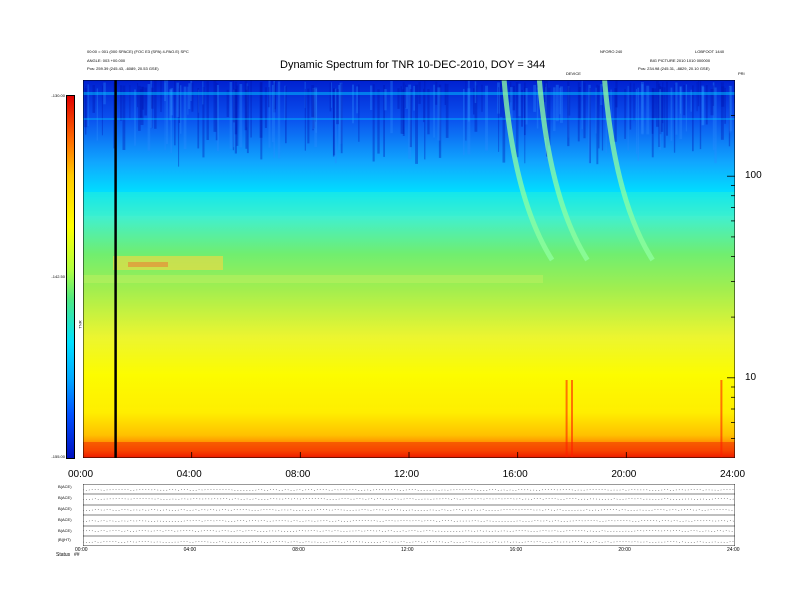  I want to click on x-tick-label: 16:00, so click(515, 474).